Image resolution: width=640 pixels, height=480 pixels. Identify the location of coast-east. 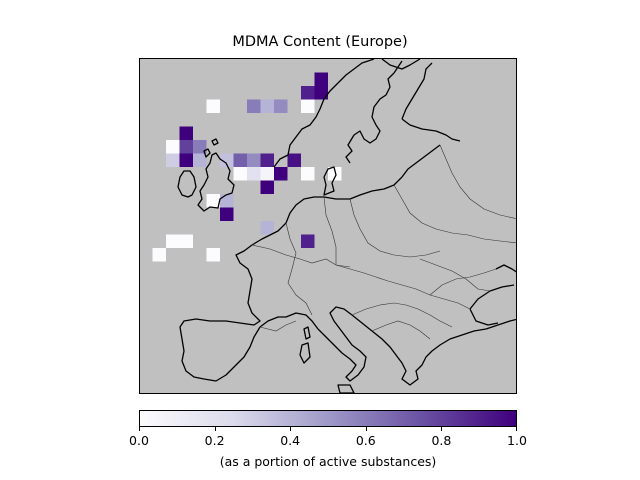
(505, 268).